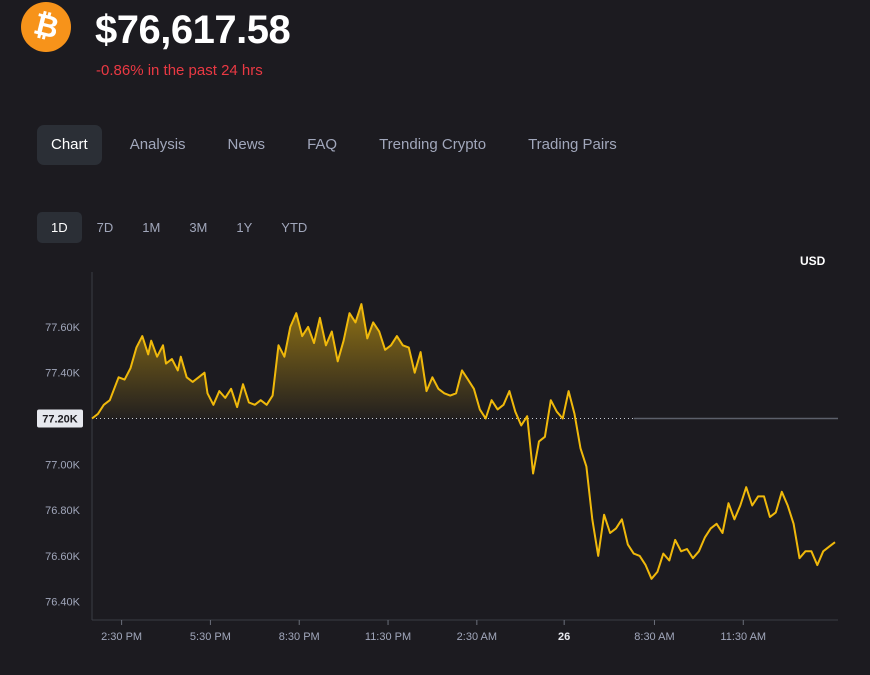 The height and width of the screenshot is (675, 870). I want to click on y-tick-label: 76.80K, so click(63, 511).